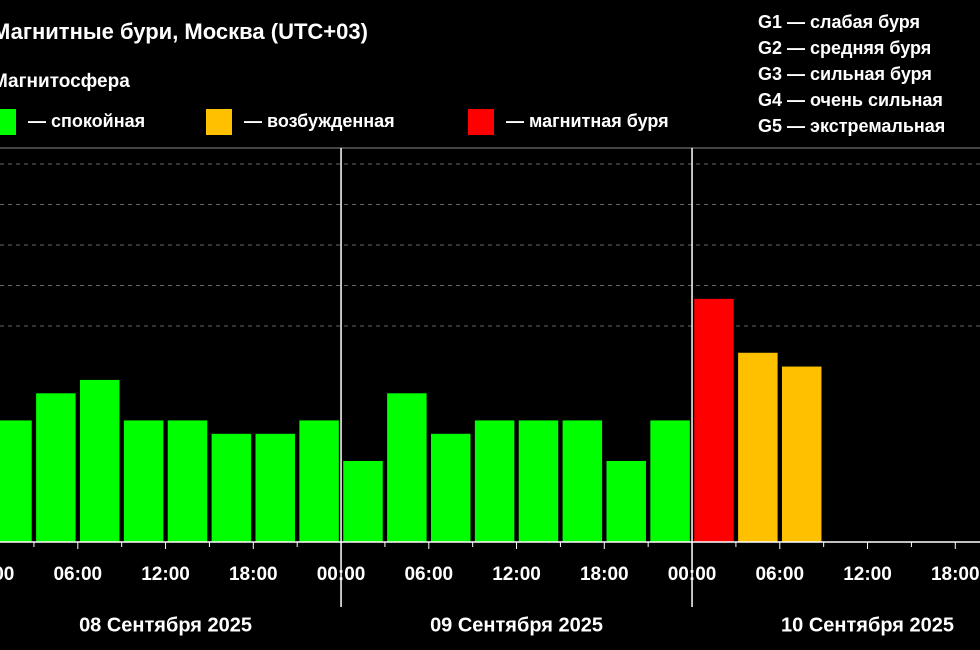  Describe the element at coordinates (845, 74) in the screenshot. I see `scale-note: G3 — сильная буря` at that location.